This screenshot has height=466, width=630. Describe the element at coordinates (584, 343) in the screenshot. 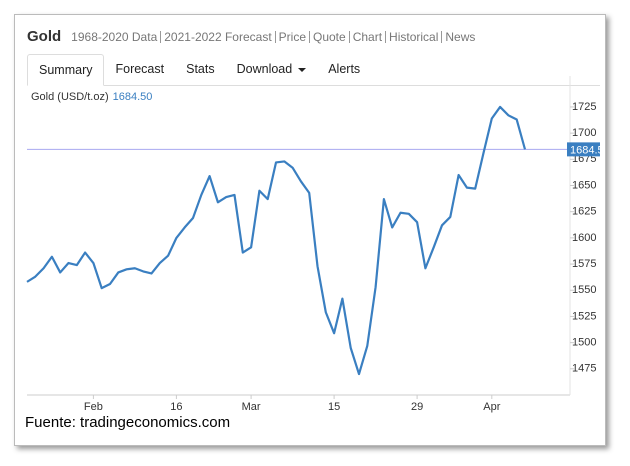

I see `y-tick-label: 1500` at that location.